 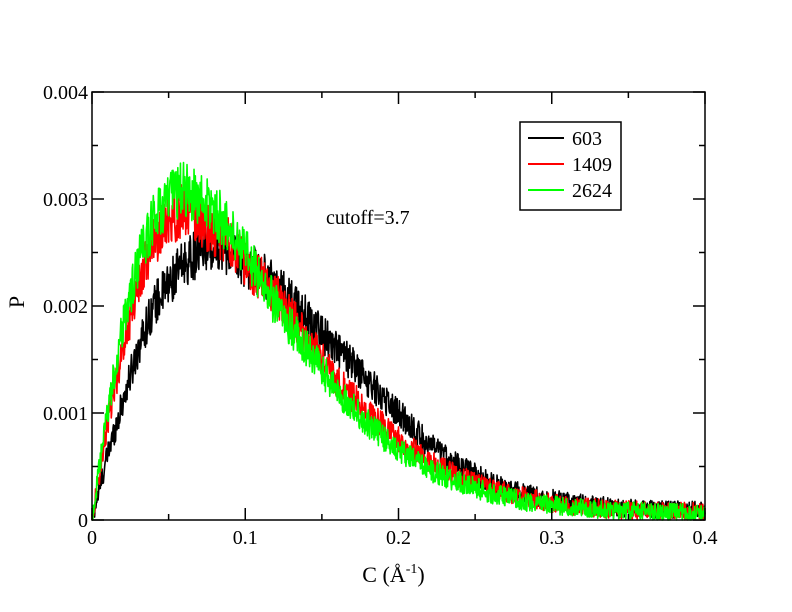 What do you see at coordinates (705, 538) in the screenshot?
I see `x-tick-label: 0.4` at bounding box center [705, 538].